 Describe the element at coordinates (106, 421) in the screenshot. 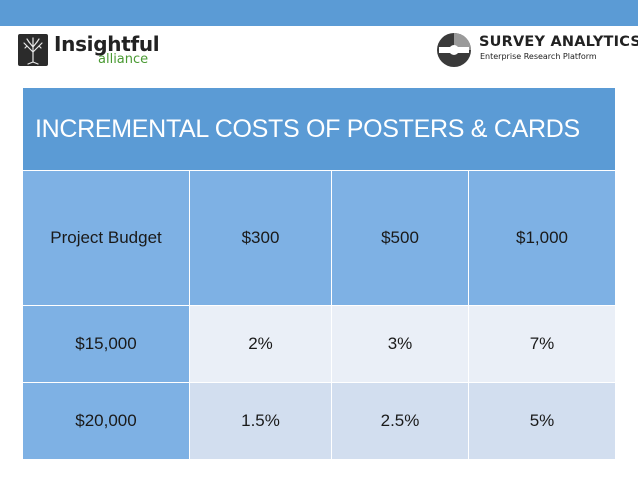

I see `row-label-cell: $20,000` at that location.